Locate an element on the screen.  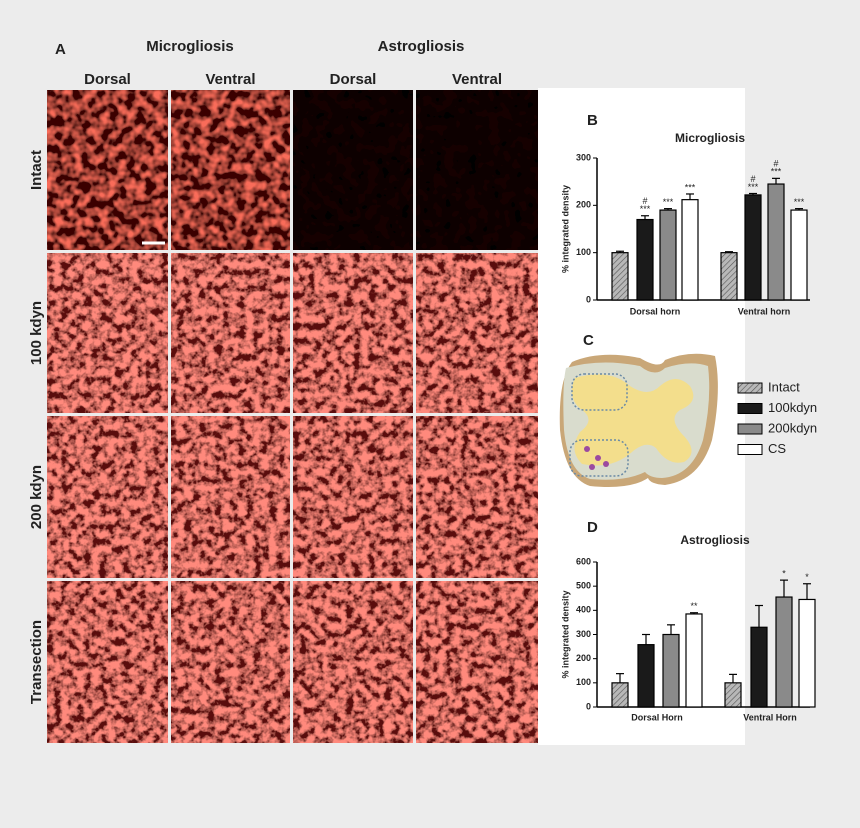
group-header: Astrogliosis is located at coordinates (421, 46).